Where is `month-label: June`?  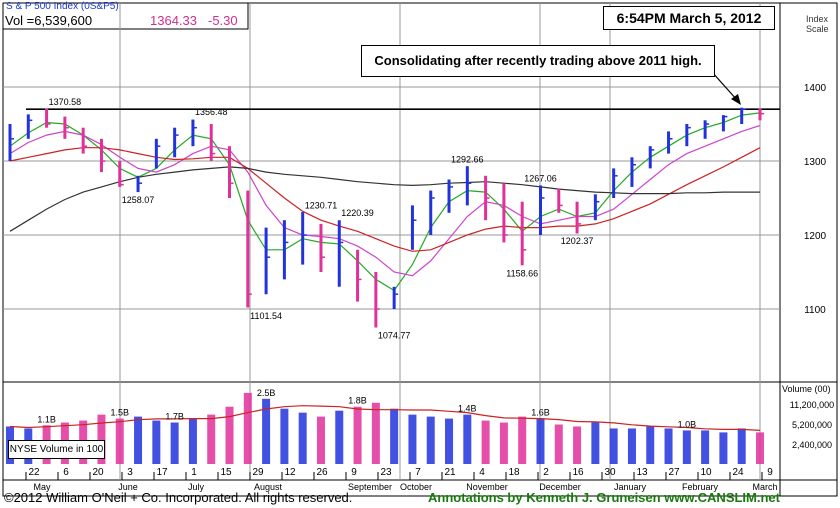
month-label: June is located at coordinates (128, 487).